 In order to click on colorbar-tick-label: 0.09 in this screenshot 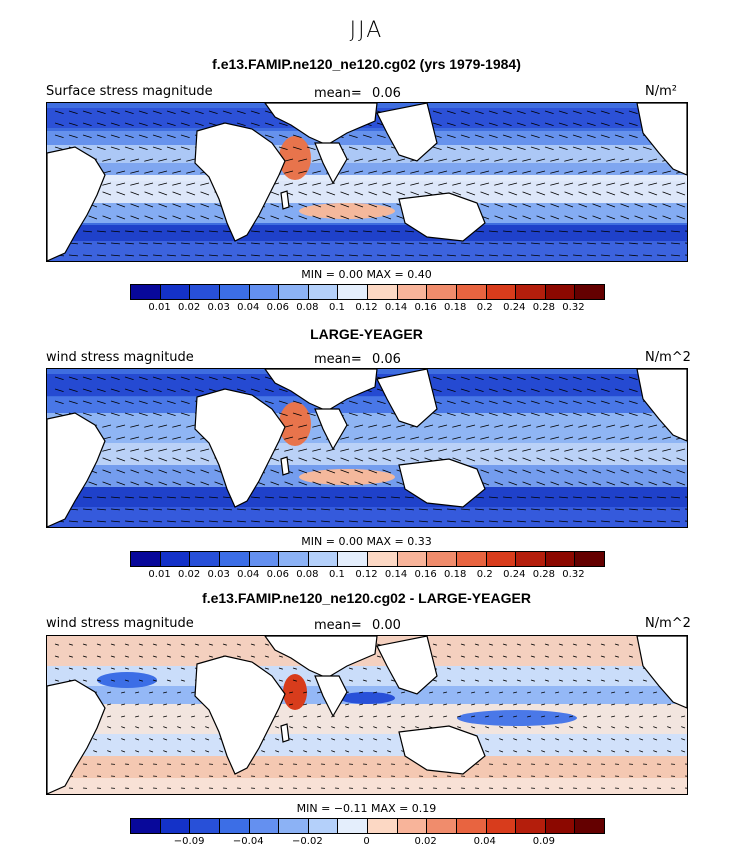, I will do `click(544, 841)`.